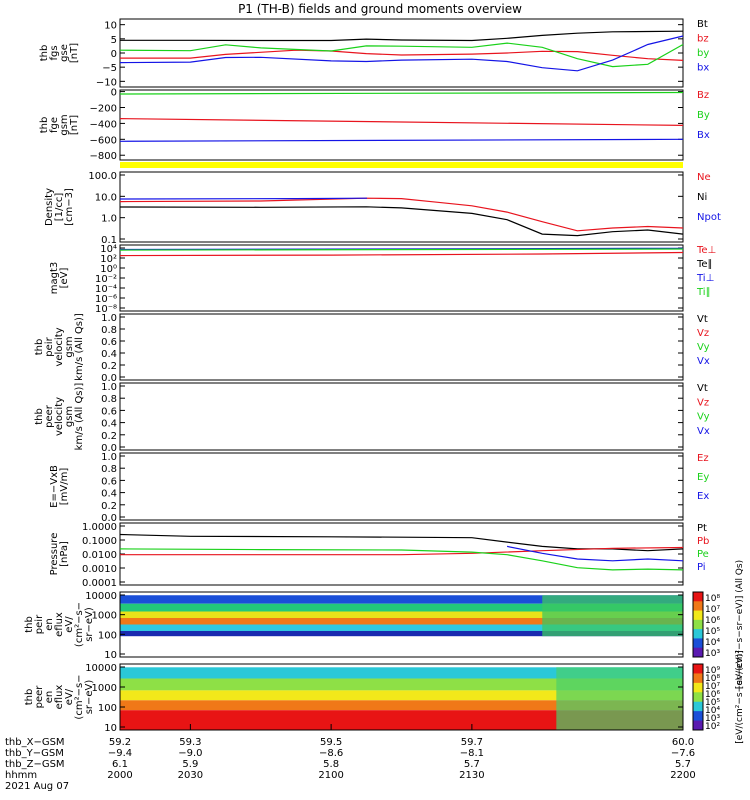  Describe the element at coordinates (190, 775) in the screenshot. I see `x-tick-label: 2030` at that location.